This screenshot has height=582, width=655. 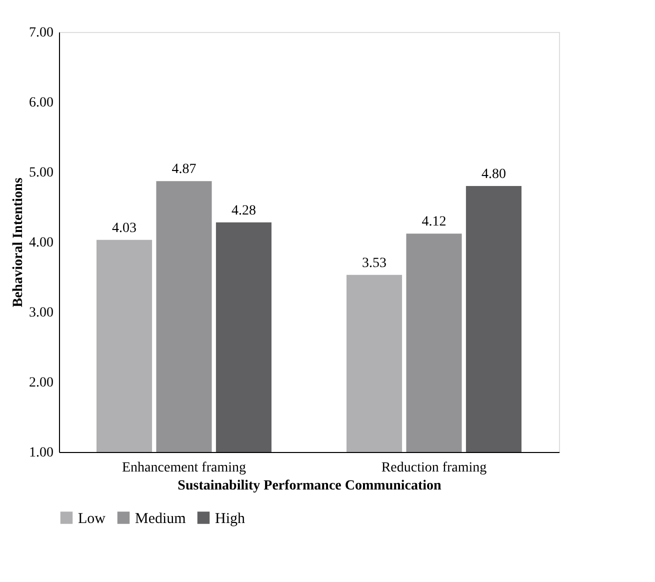 I want to click on y-tick-label: 3.00, so click(x=41, y=313).